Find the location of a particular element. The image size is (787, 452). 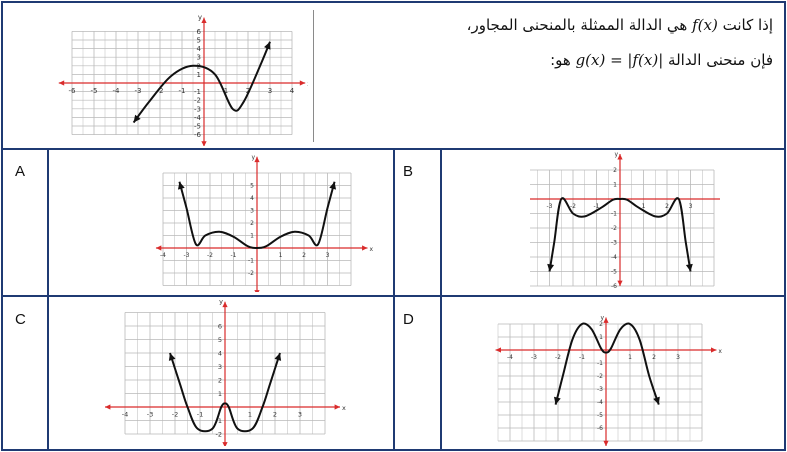

x-tick-label: -5 is located at coordinates (94, 91).